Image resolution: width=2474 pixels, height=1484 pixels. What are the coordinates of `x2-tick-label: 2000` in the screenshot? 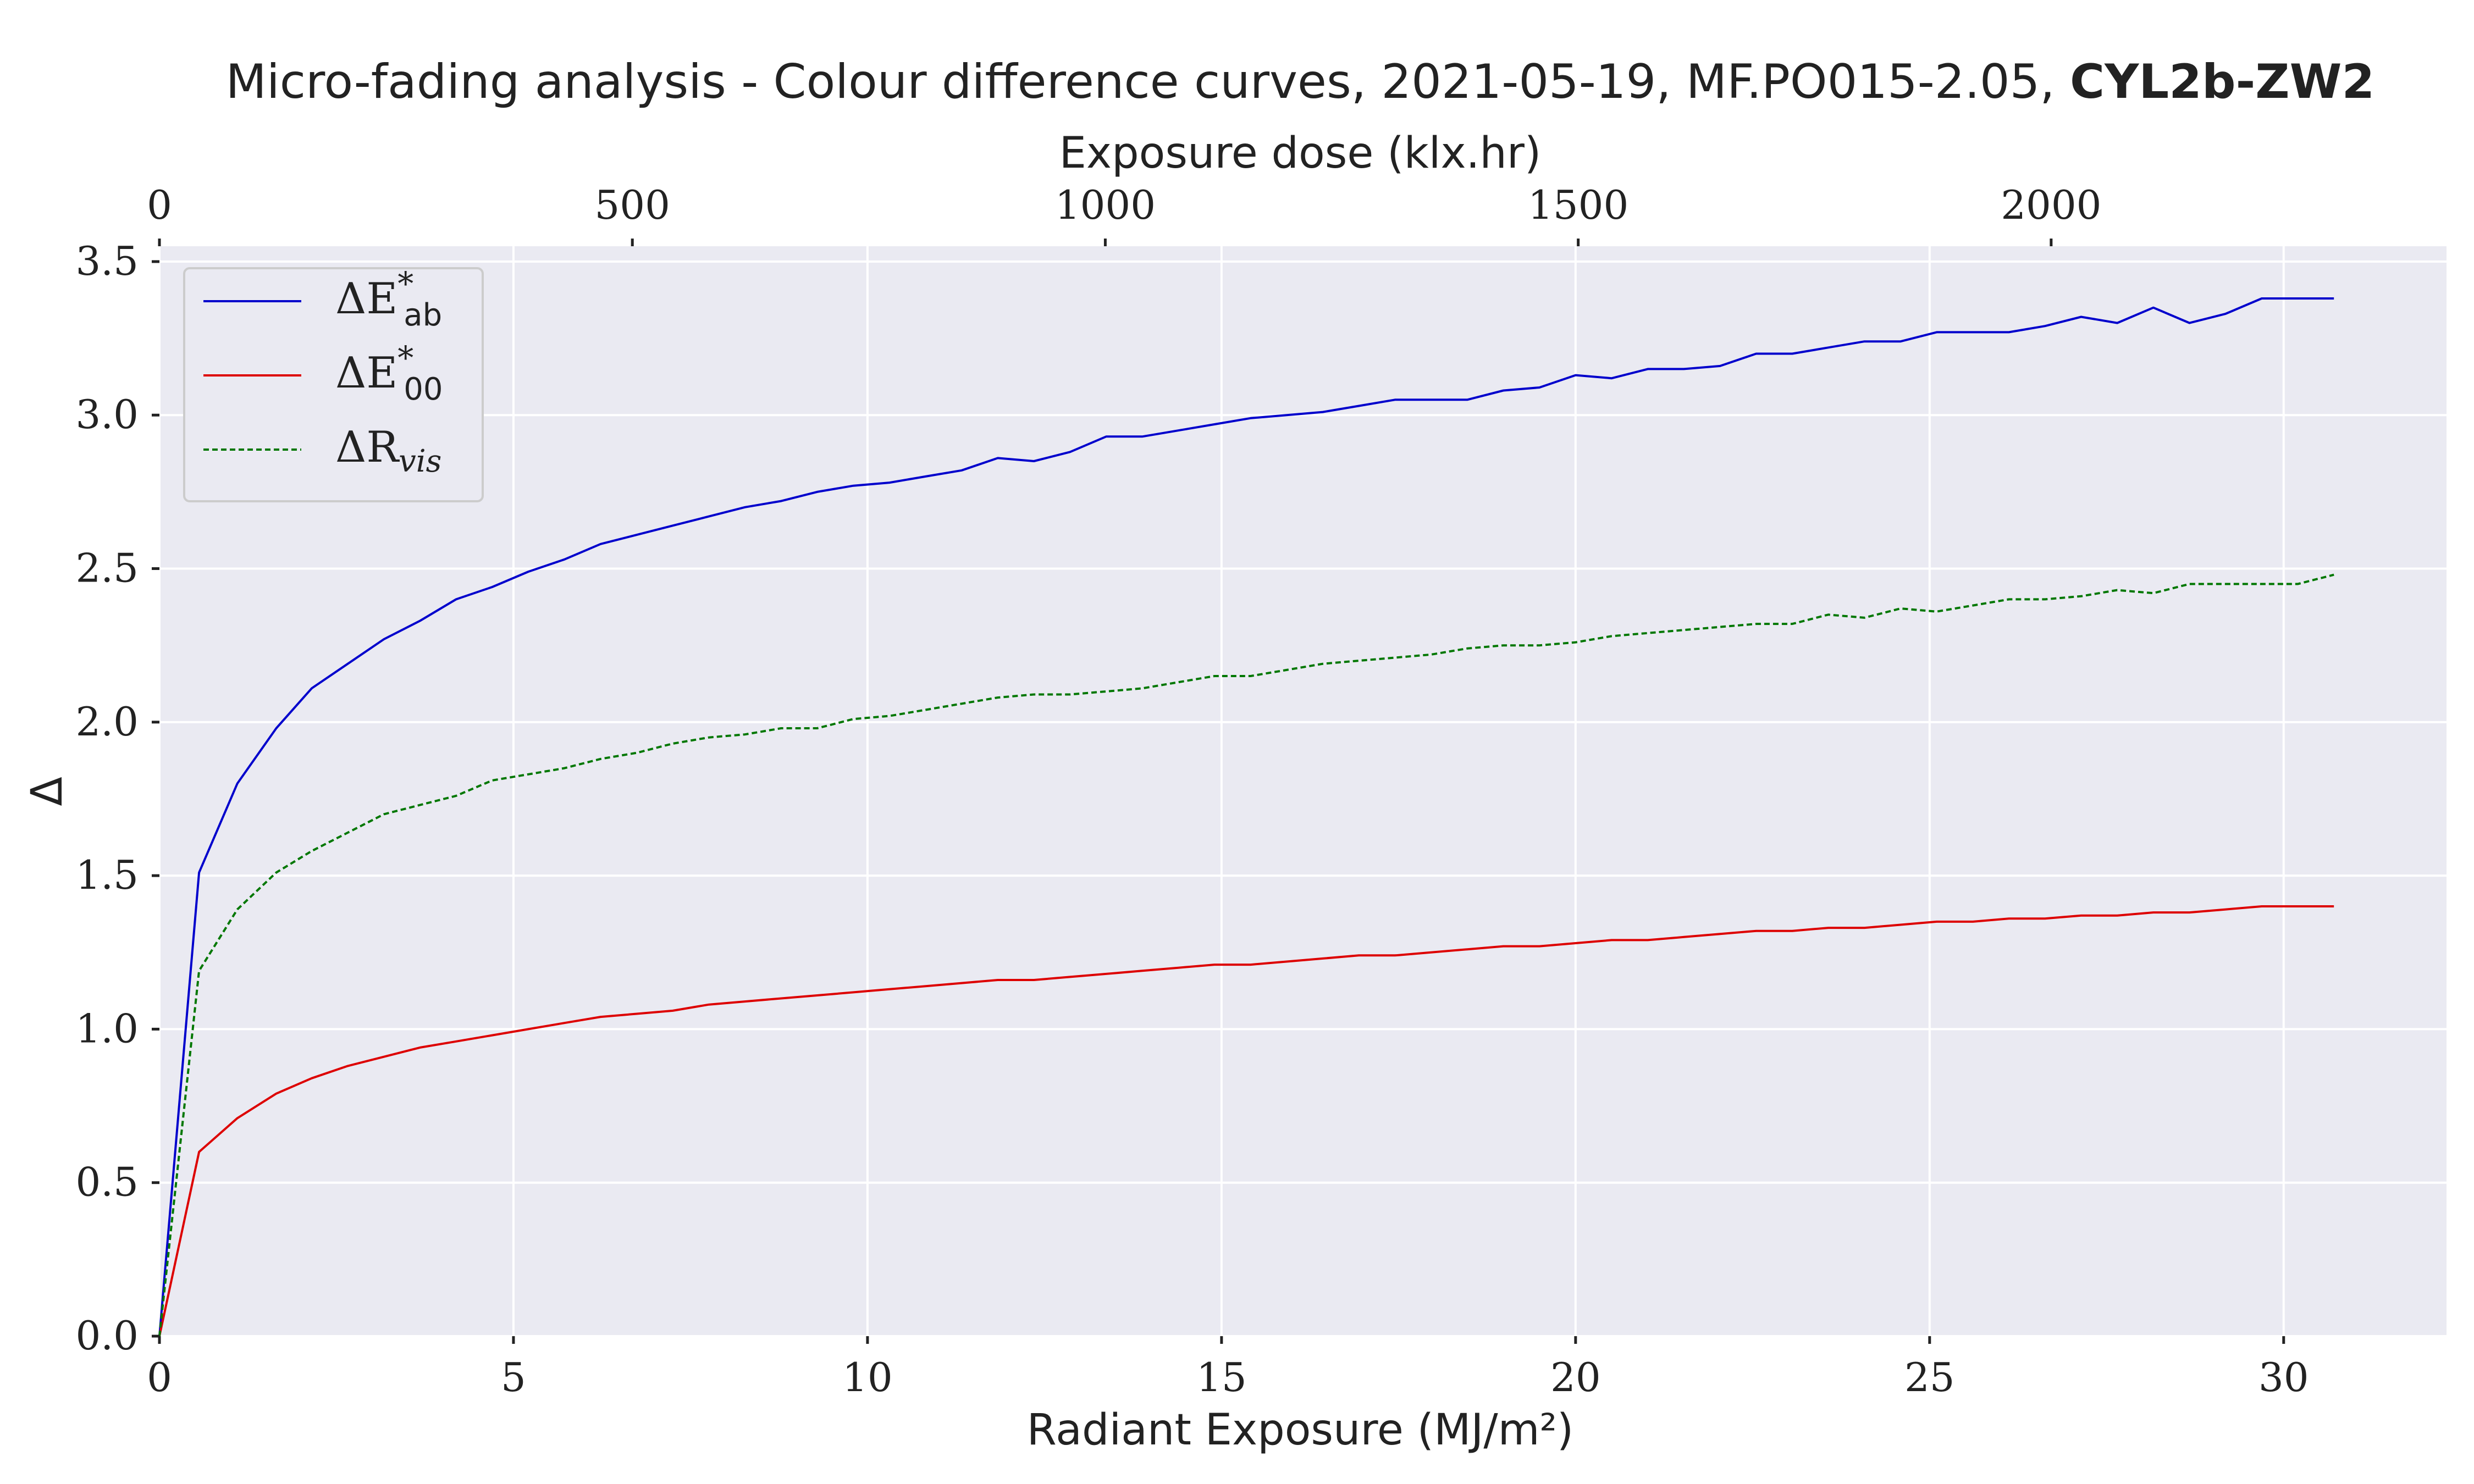 It's located at (2051, 205).